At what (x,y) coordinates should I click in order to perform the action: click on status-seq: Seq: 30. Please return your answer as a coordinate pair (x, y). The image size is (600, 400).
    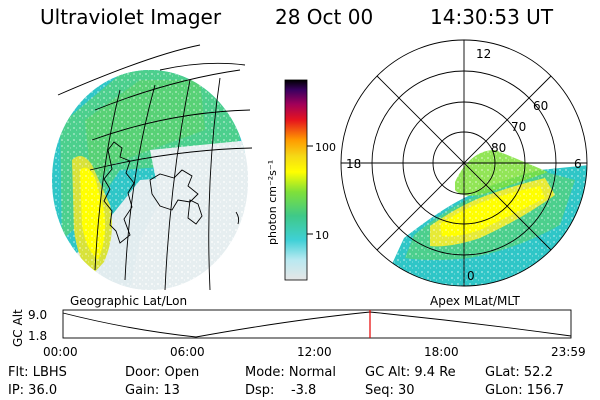
    Looking at the image, I should click on (390, 390).